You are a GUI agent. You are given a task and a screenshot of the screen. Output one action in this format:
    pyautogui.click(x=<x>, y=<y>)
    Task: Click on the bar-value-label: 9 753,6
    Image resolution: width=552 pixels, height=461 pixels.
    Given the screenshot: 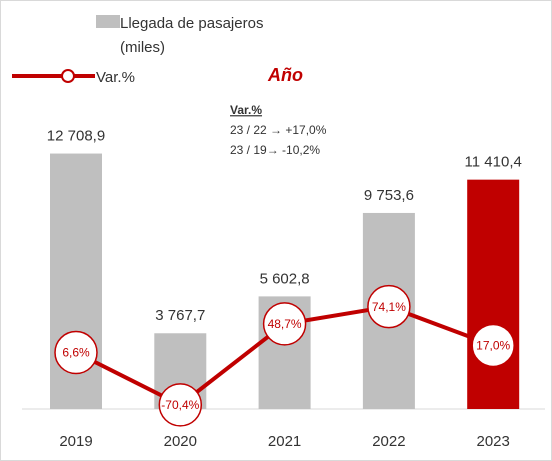 What is the action you would take?
    pyautogui.click(x=389, y=195)
    